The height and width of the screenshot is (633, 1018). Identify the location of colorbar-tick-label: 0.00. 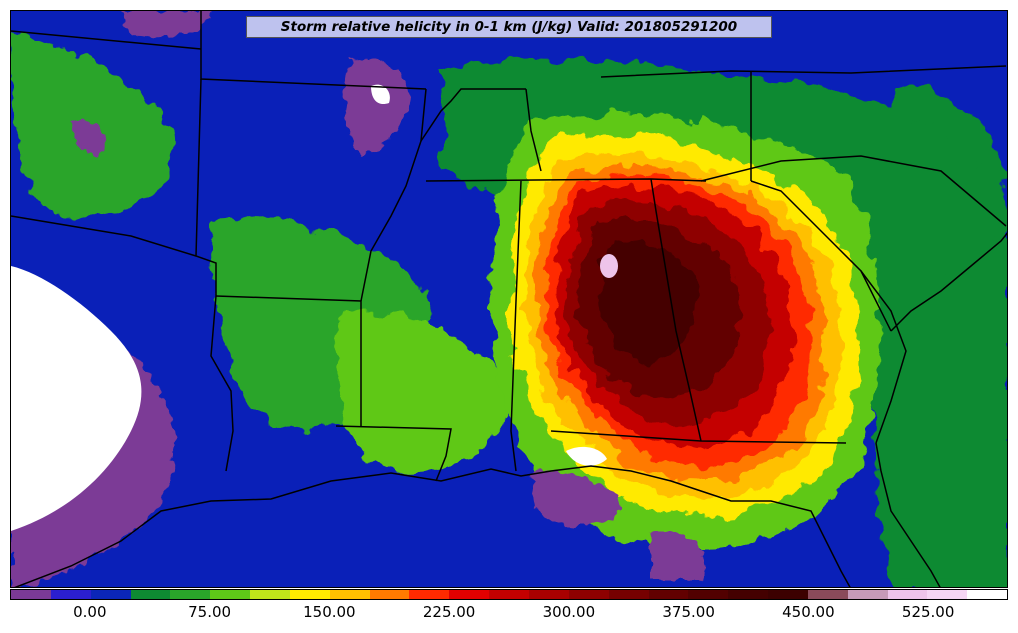
(90, 612).